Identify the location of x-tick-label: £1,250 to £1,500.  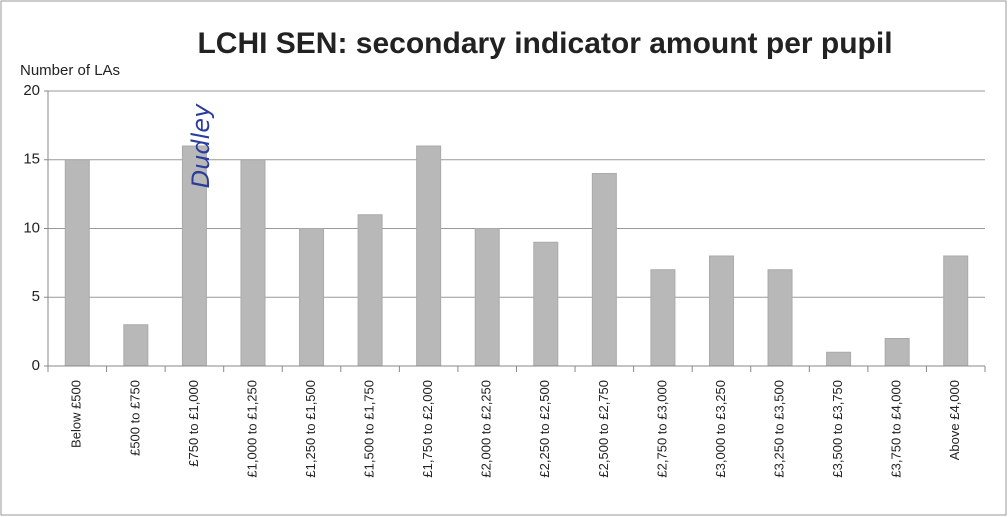
(310, 429).